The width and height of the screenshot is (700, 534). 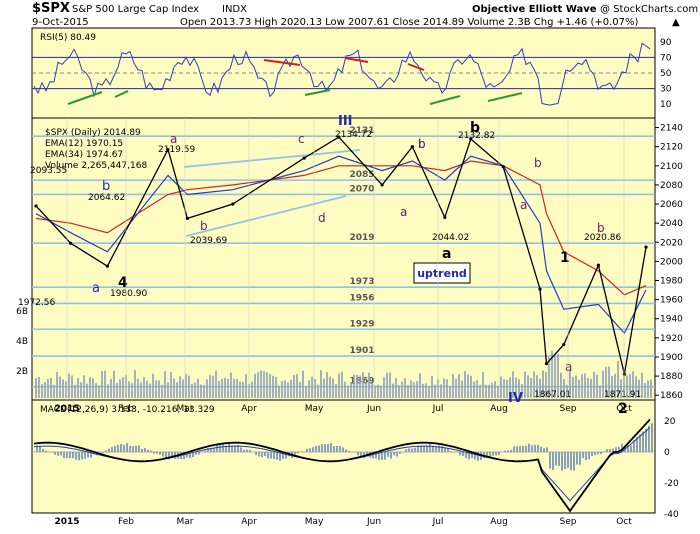 What do you see at coordinates (671, 224) in the screenshot?
I see `price-tick-label: 2040` at bounding box center [671, 224].